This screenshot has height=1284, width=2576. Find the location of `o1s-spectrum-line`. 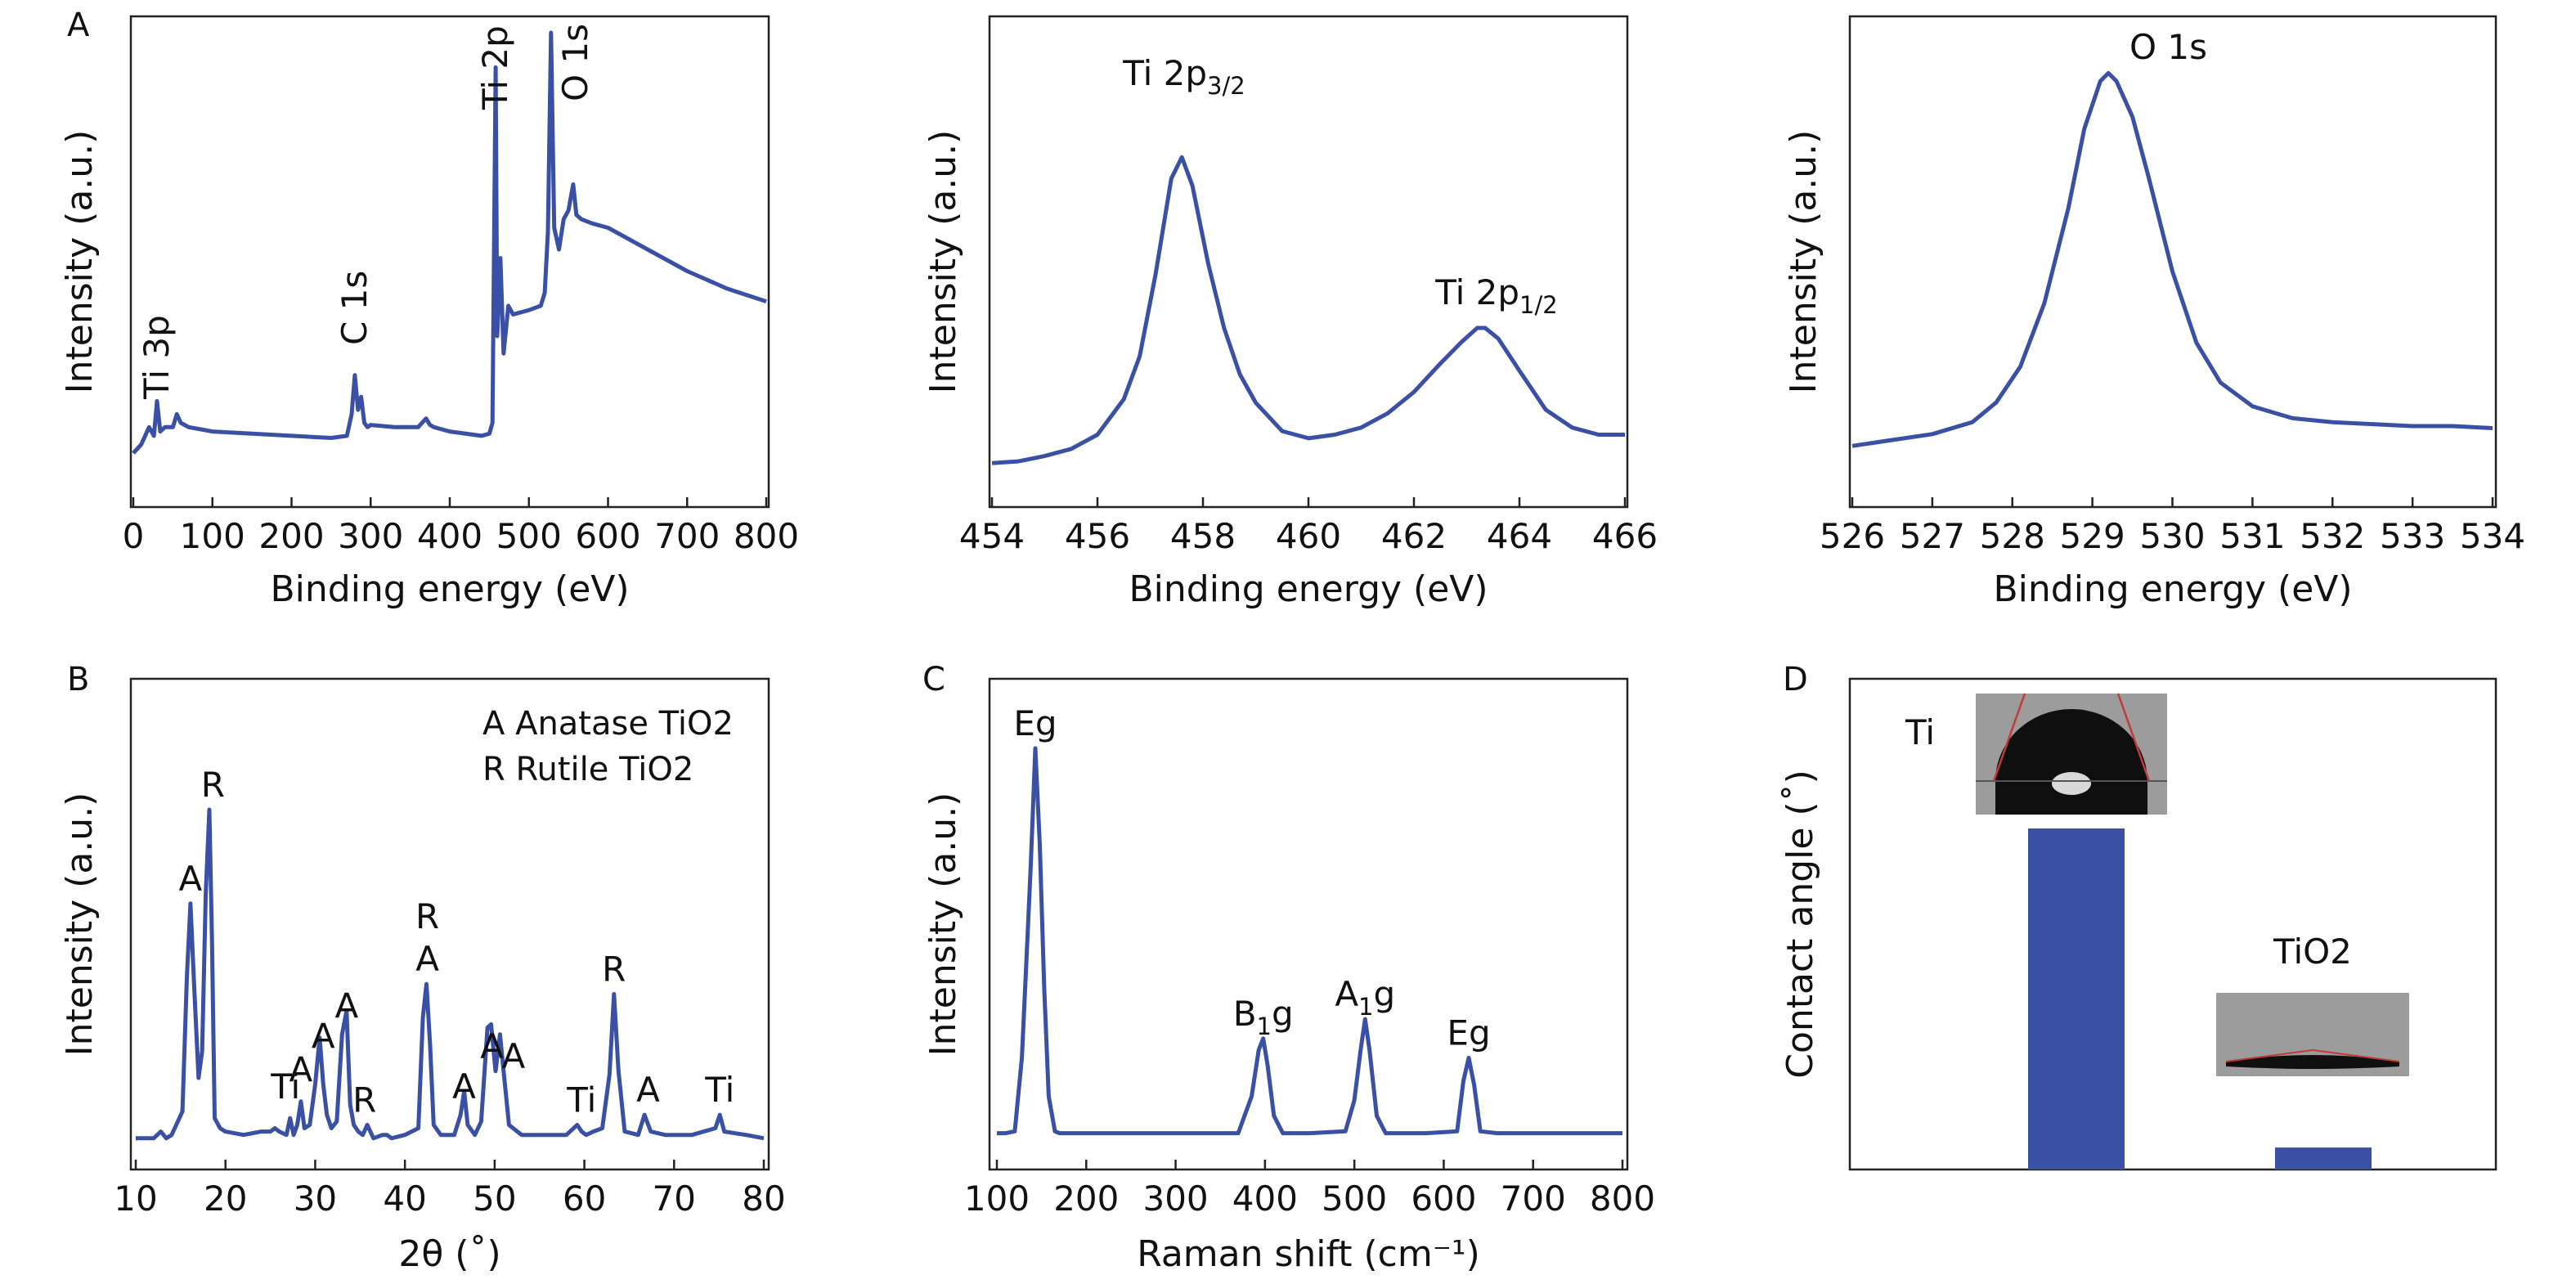

o1s-spectrum-line is located at coordinates (2172, 259).